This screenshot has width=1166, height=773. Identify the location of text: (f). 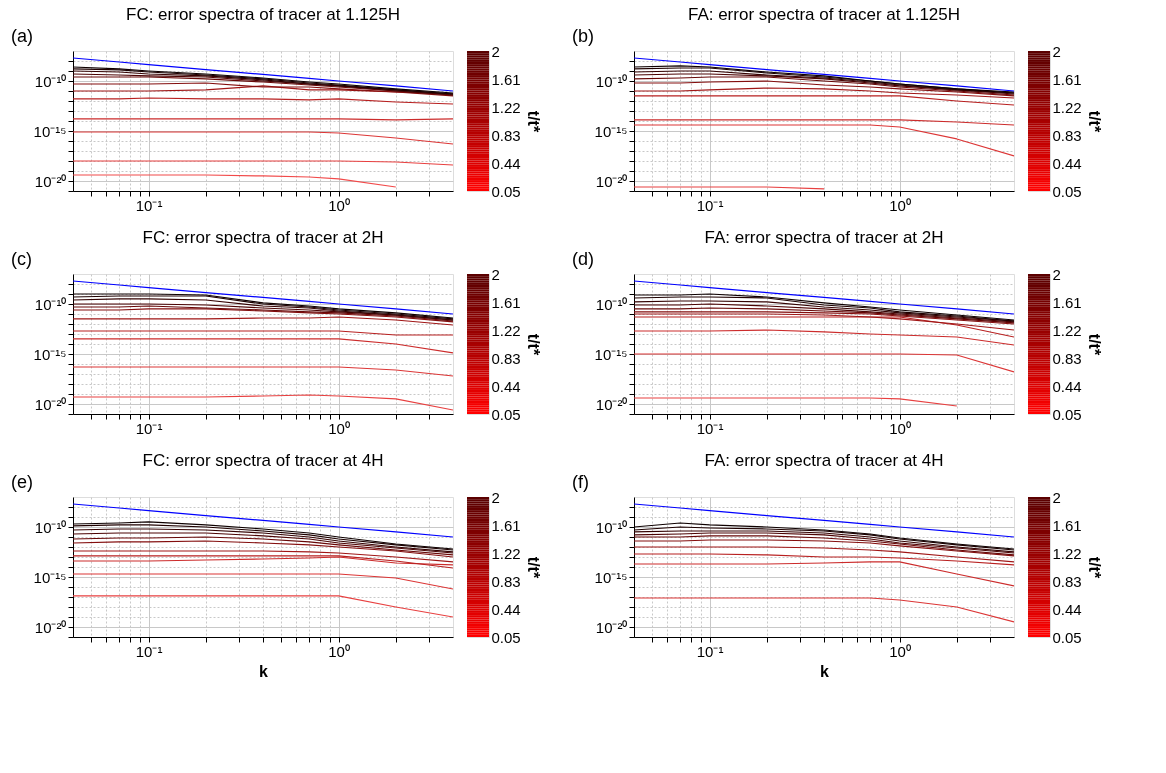
(580, 482).